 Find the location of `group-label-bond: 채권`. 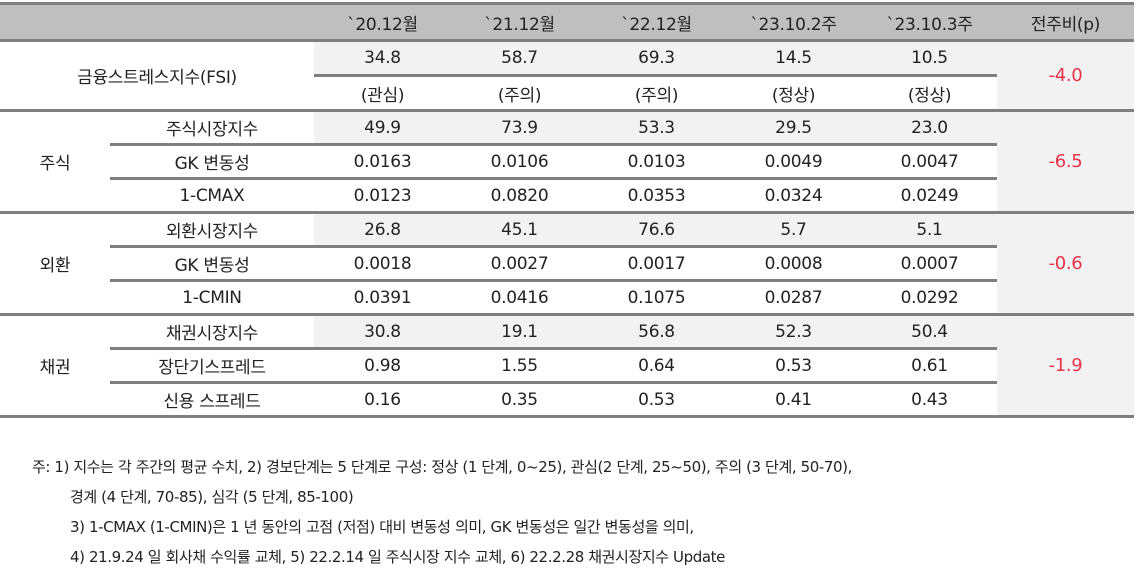

group-label-bond: 채권 is located at coordinates (55, 366).